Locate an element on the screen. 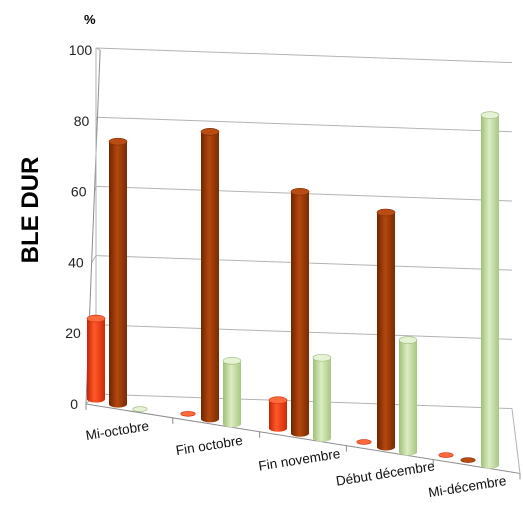 This screenshot has height=517, width=523. y-tick-label: 0 is located at coordinates (74, 404).